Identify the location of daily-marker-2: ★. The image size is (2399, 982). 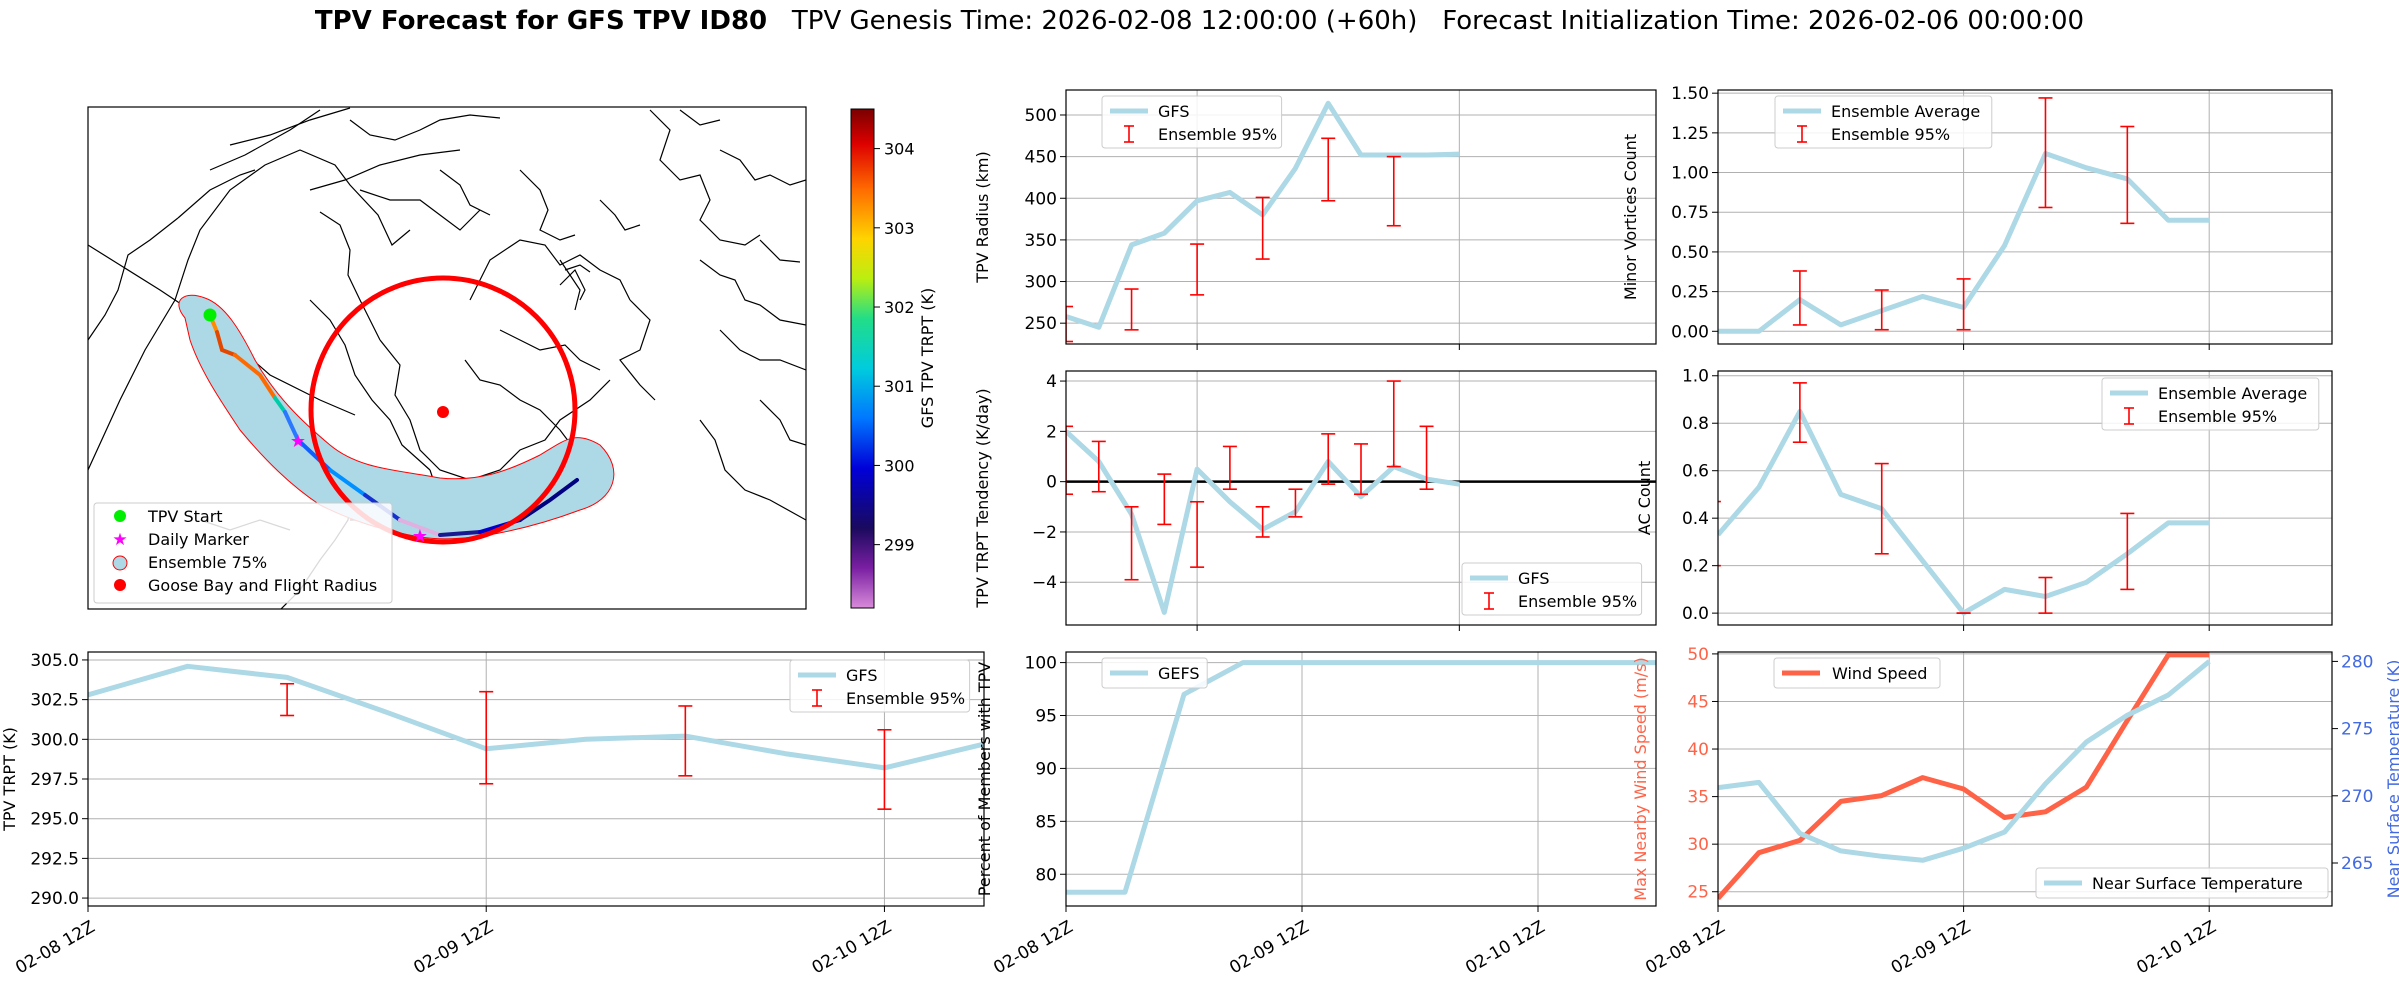
(420, 536).